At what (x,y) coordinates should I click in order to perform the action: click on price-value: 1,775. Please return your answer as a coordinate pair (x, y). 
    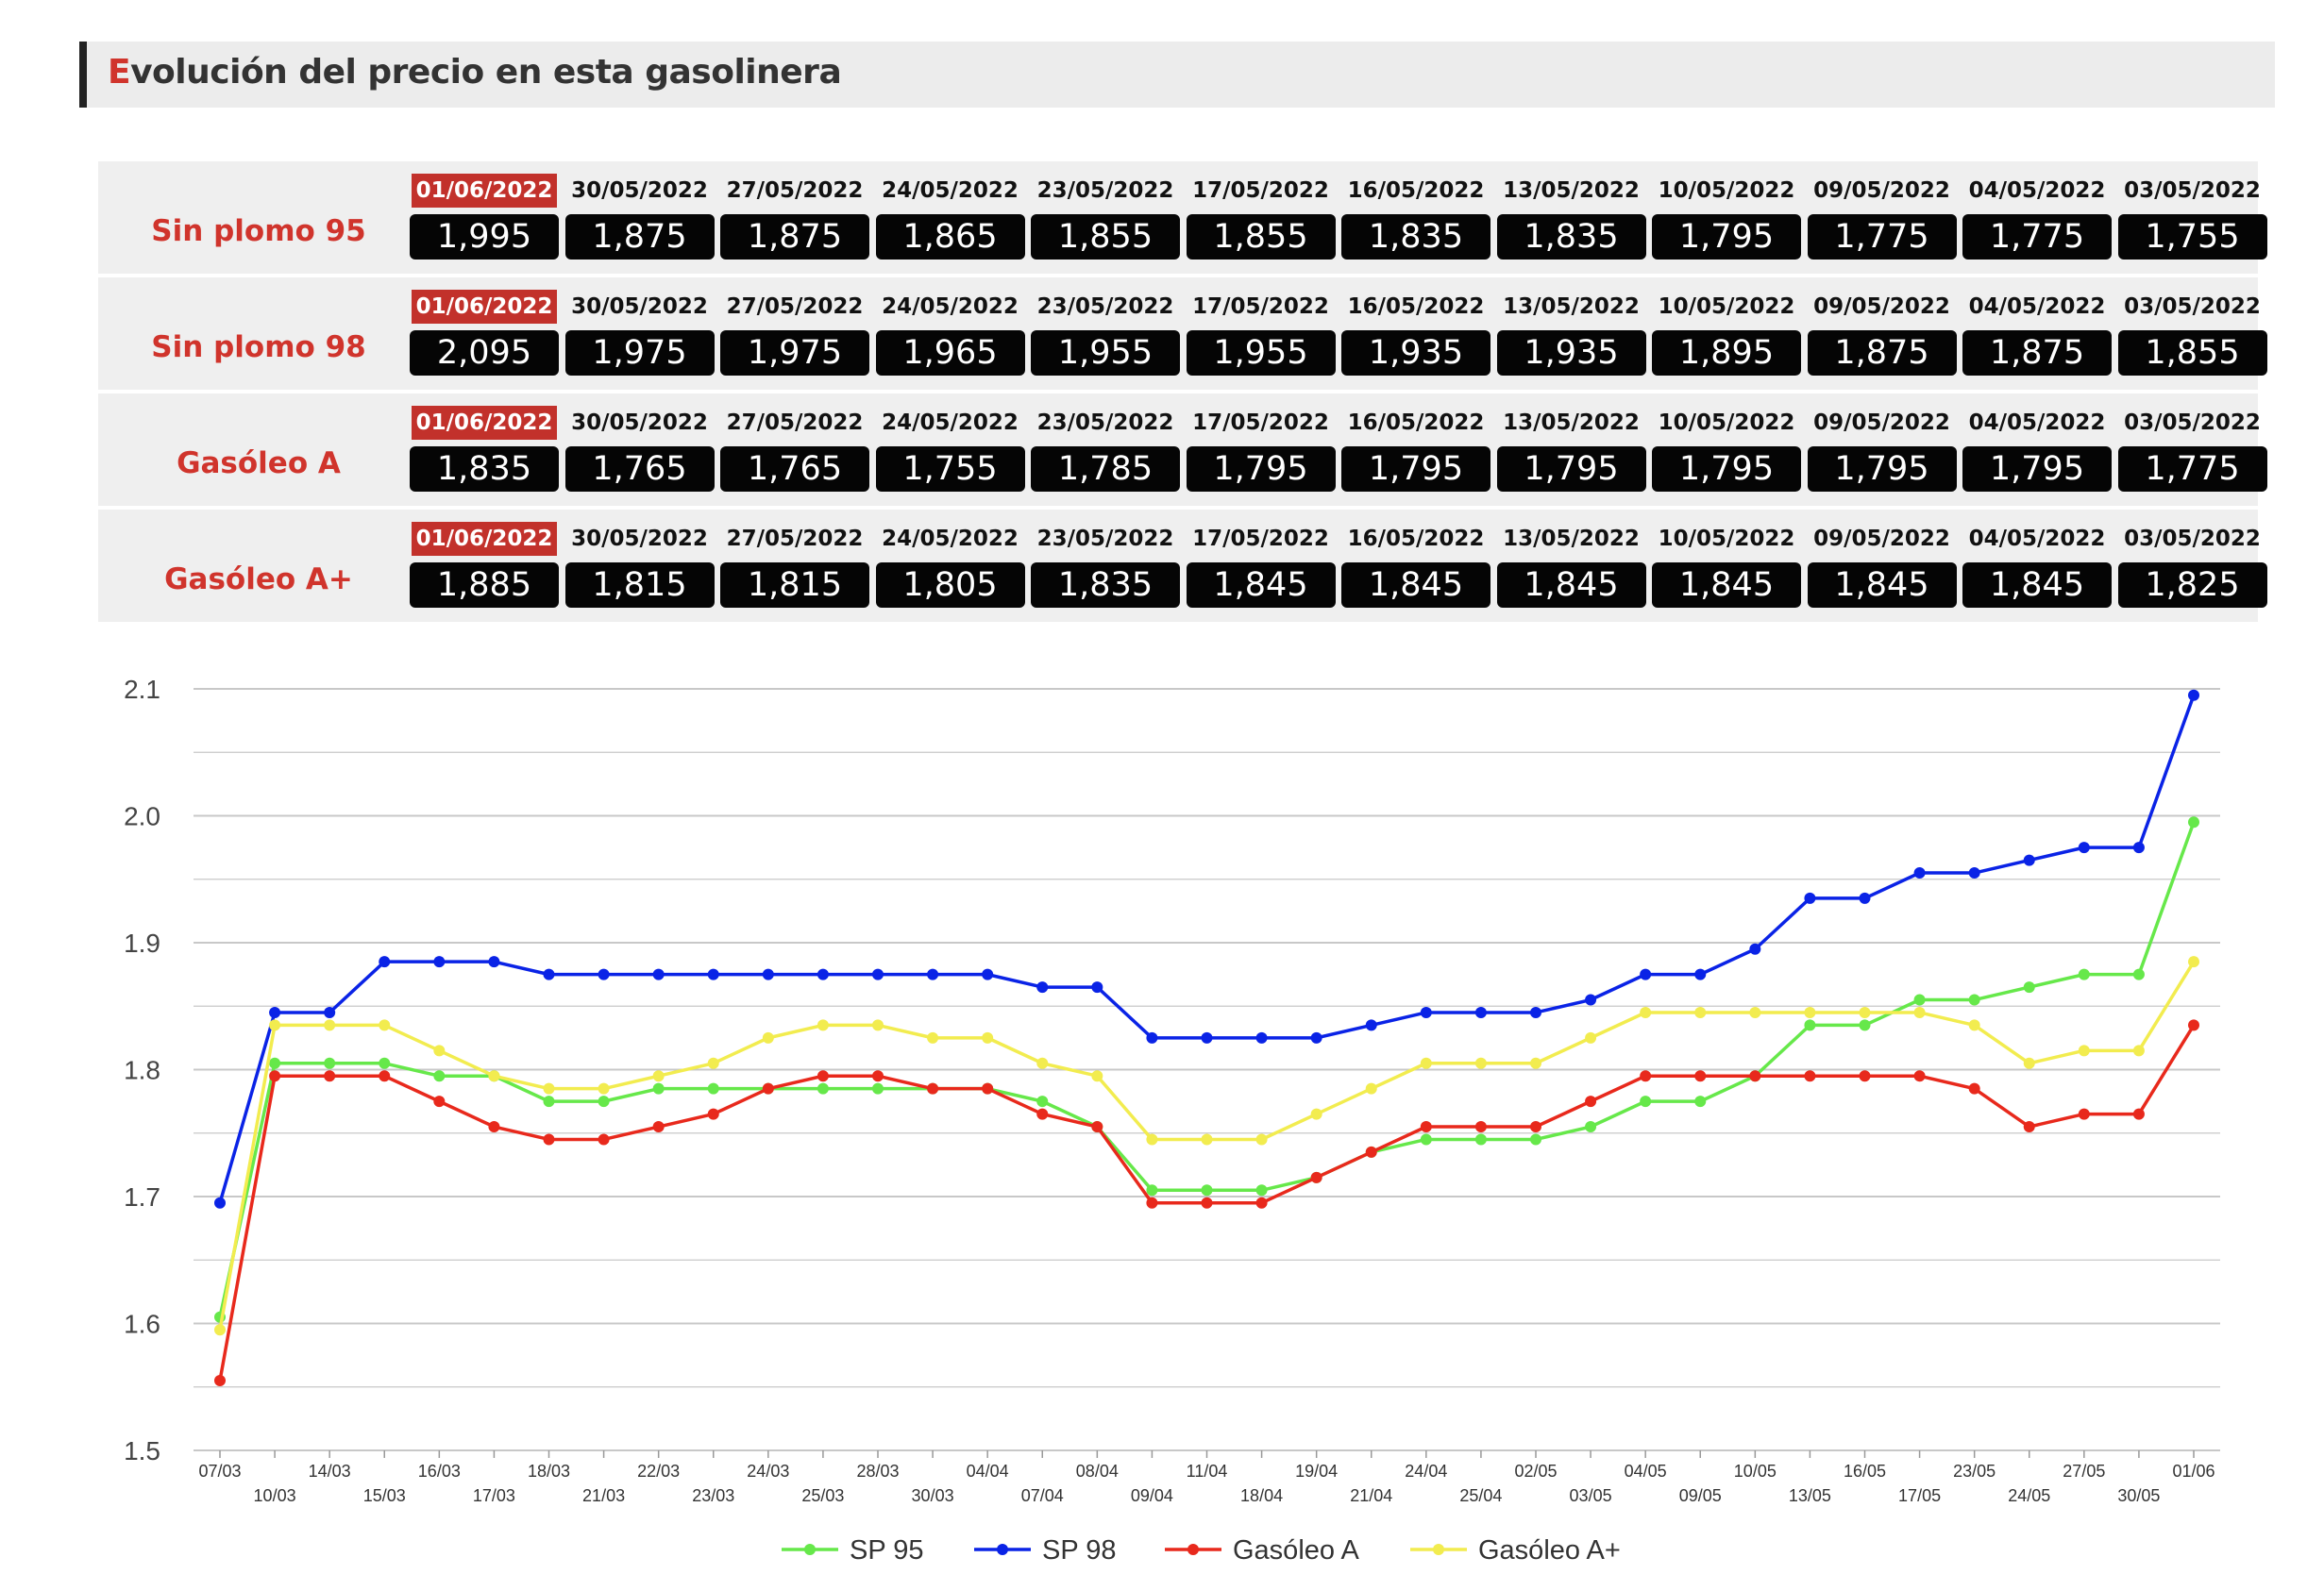
    Looking at the image, I should click on (1882, 237).